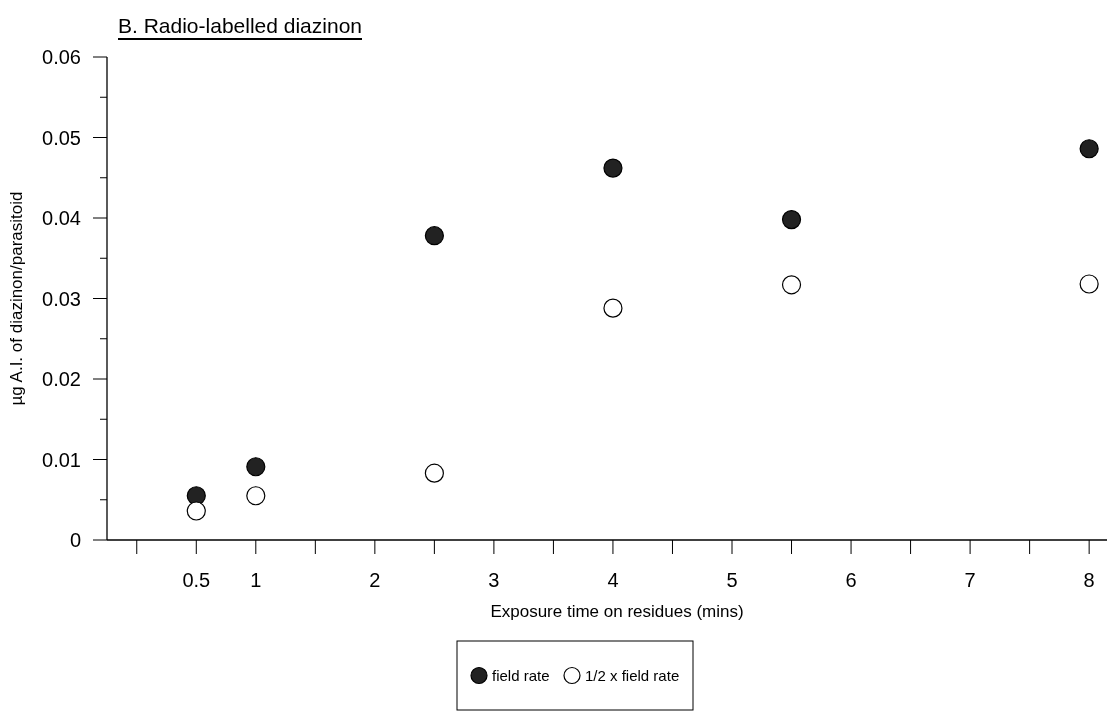  Describe the element at coordinates (61, 379) in the screenshot. I see `y-tick-label: 0.02` at that location.